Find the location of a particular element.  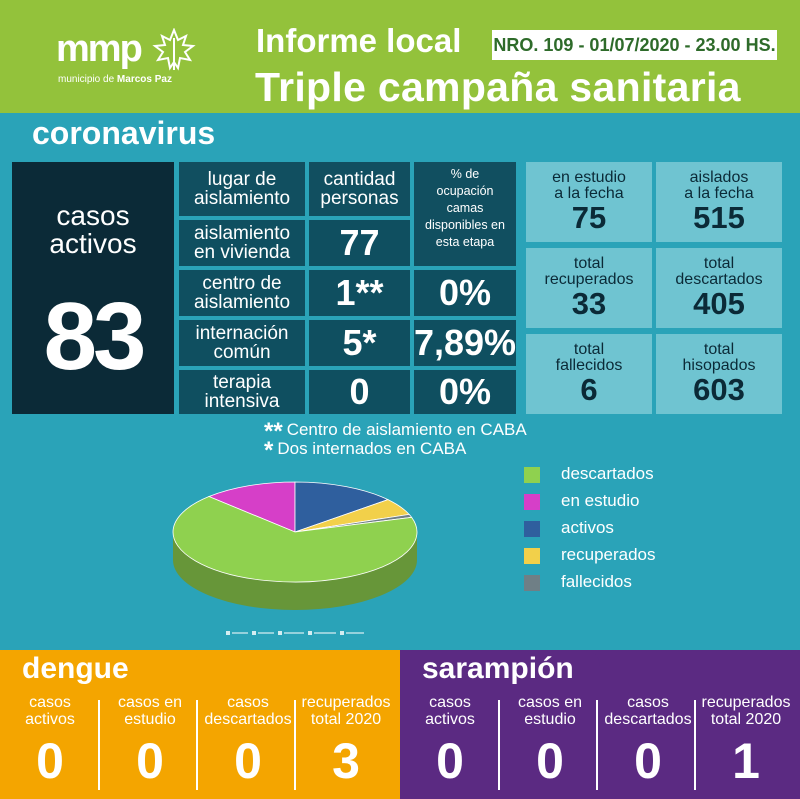

note-caba-center: ** Centro de aislamiento en CABA is located at coordinates (395, 431).